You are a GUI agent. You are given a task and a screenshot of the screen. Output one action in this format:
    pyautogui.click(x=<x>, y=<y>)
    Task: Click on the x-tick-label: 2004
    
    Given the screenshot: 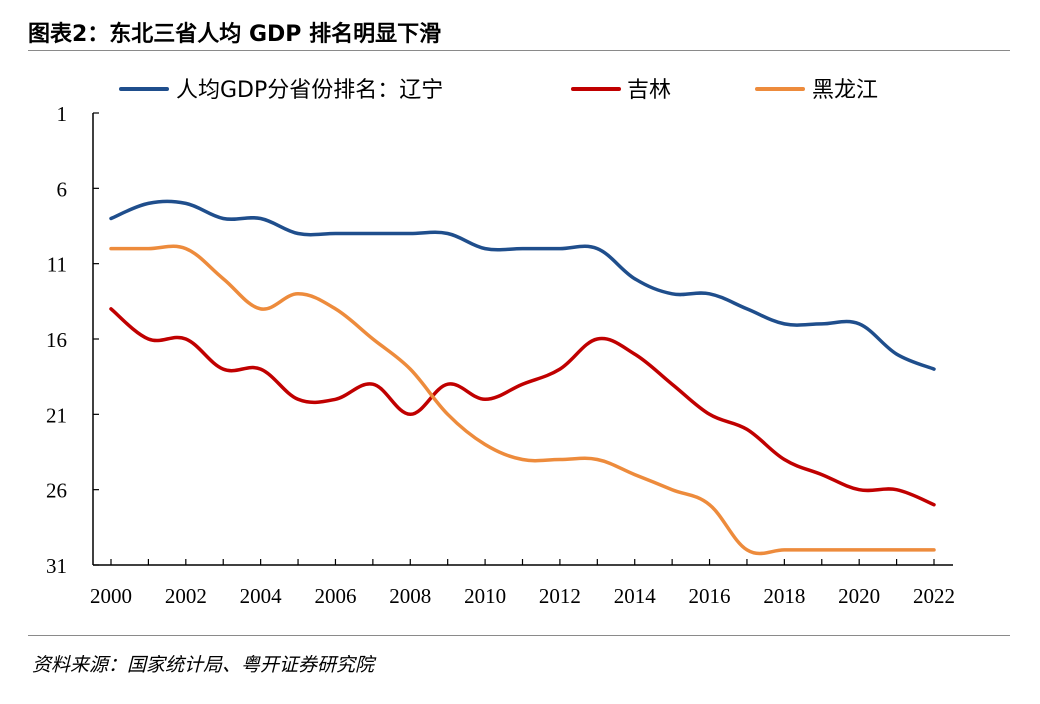 What is the action you would take?
    pyautogui.click(x=261, y=596)
    